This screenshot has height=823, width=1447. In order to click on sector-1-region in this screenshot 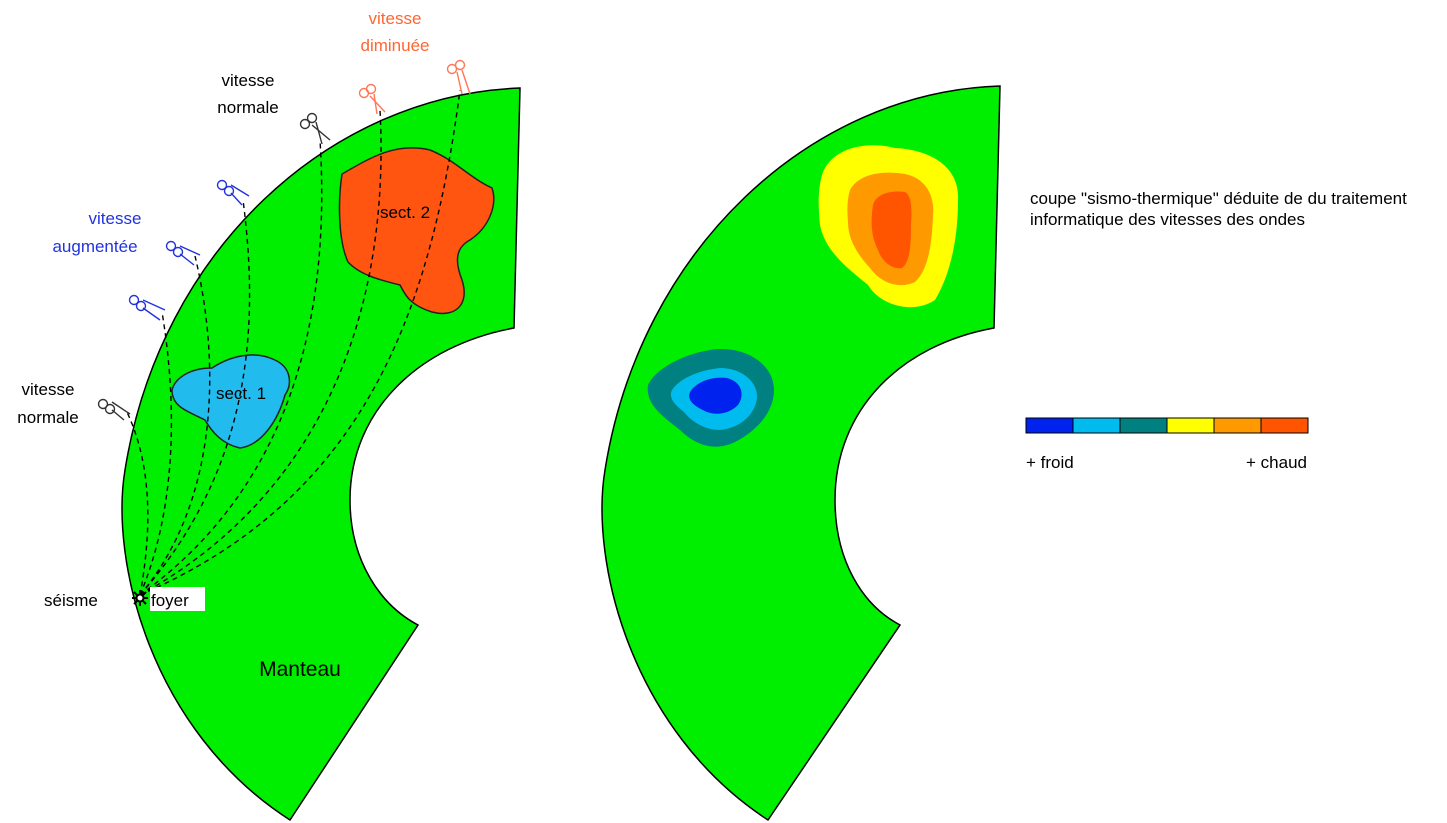, I will do `click(231, 401)`.